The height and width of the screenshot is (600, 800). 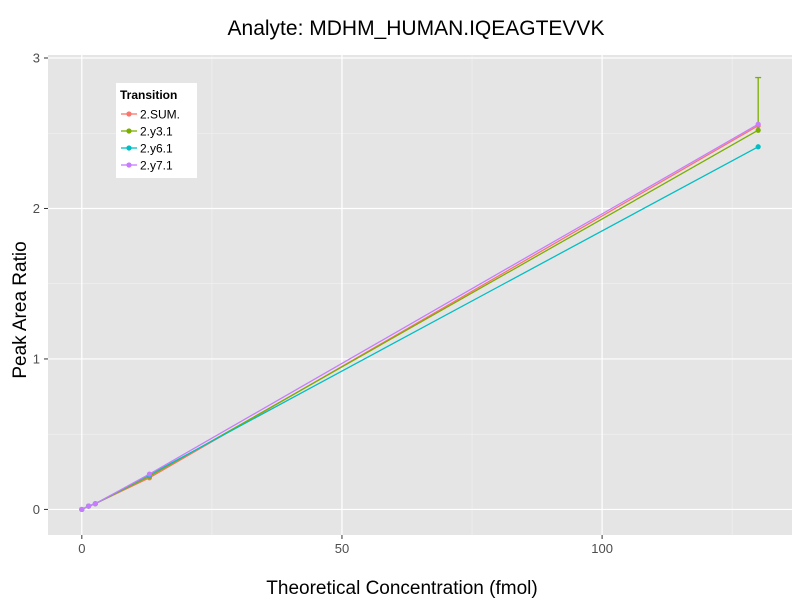 I want to click on legend-item-2-y6-1: 2.y6.1, so click(x=147, y=149).